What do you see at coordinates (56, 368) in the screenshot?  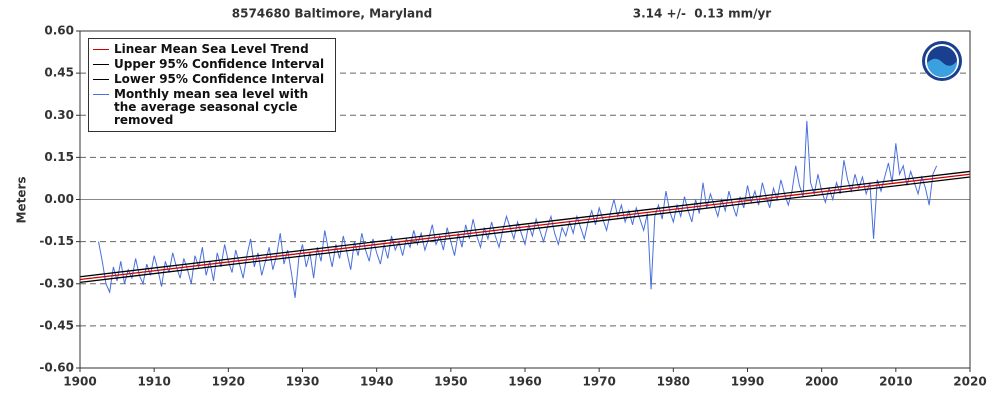 I see `y-tick-label: -0.60` at bounding box center [56, 368].